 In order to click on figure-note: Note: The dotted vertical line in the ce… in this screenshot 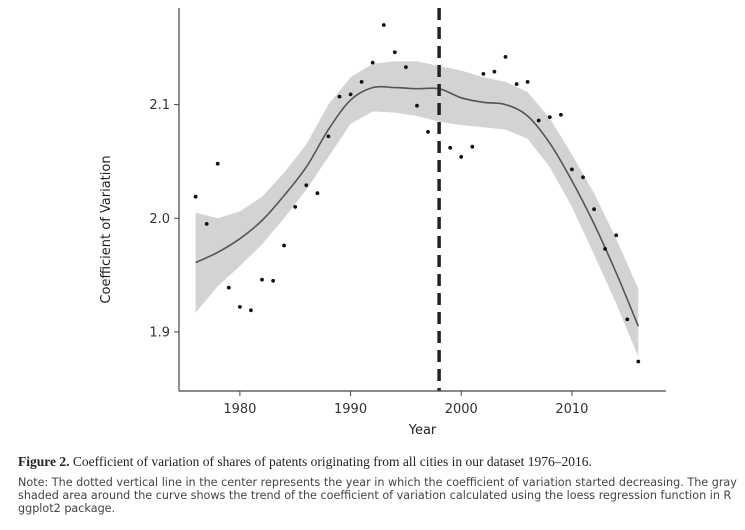, I will do `click(377, 495)`.